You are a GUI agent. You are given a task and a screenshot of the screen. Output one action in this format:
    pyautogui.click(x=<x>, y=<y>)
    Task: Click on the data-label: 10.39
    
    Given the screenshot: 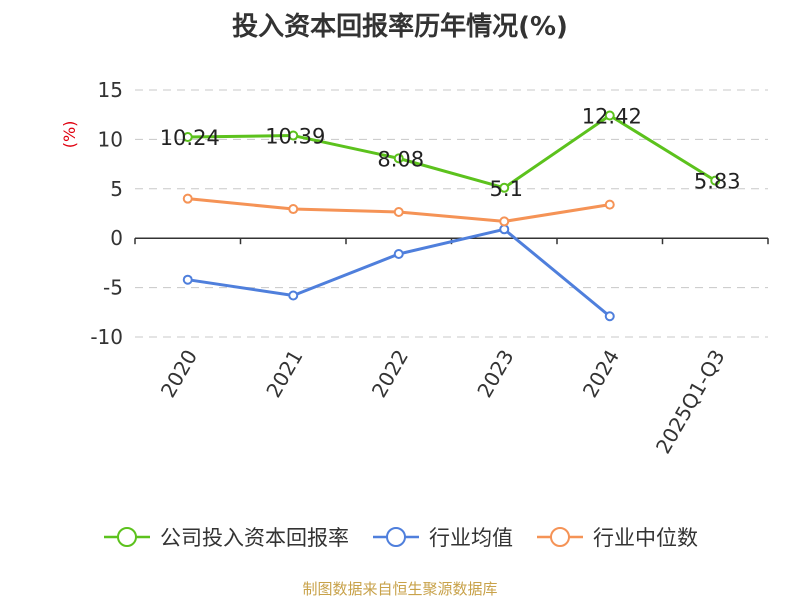 What is the action you would take?
    pyautogui.click(x=295, y=137)
    